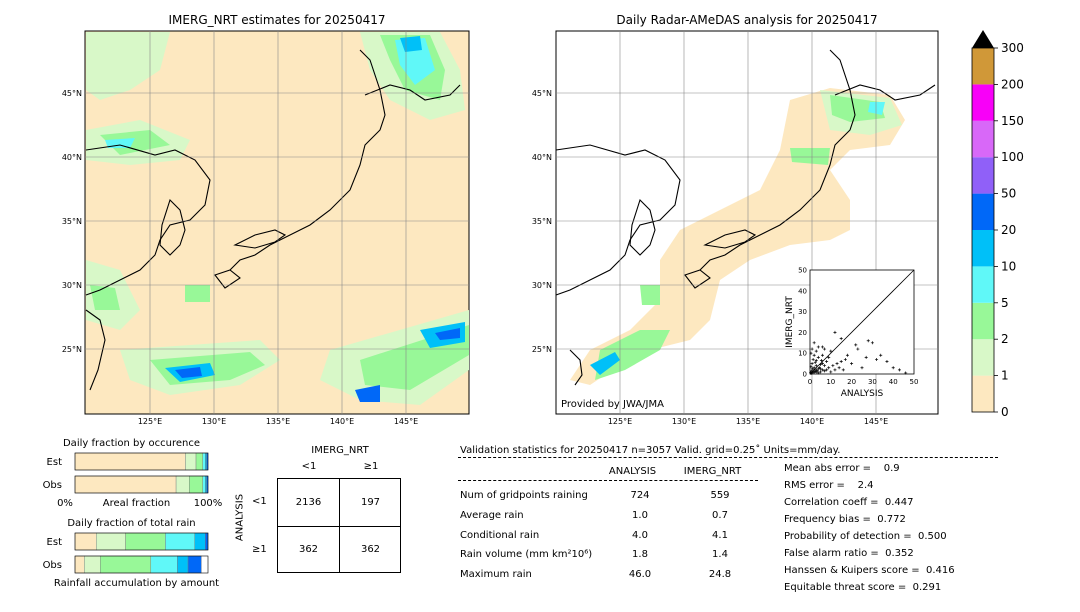  Describe the element at coordinates (863, 587) in the screenshot. I see `score-line: Equitable threat score = 0.291` at that location.